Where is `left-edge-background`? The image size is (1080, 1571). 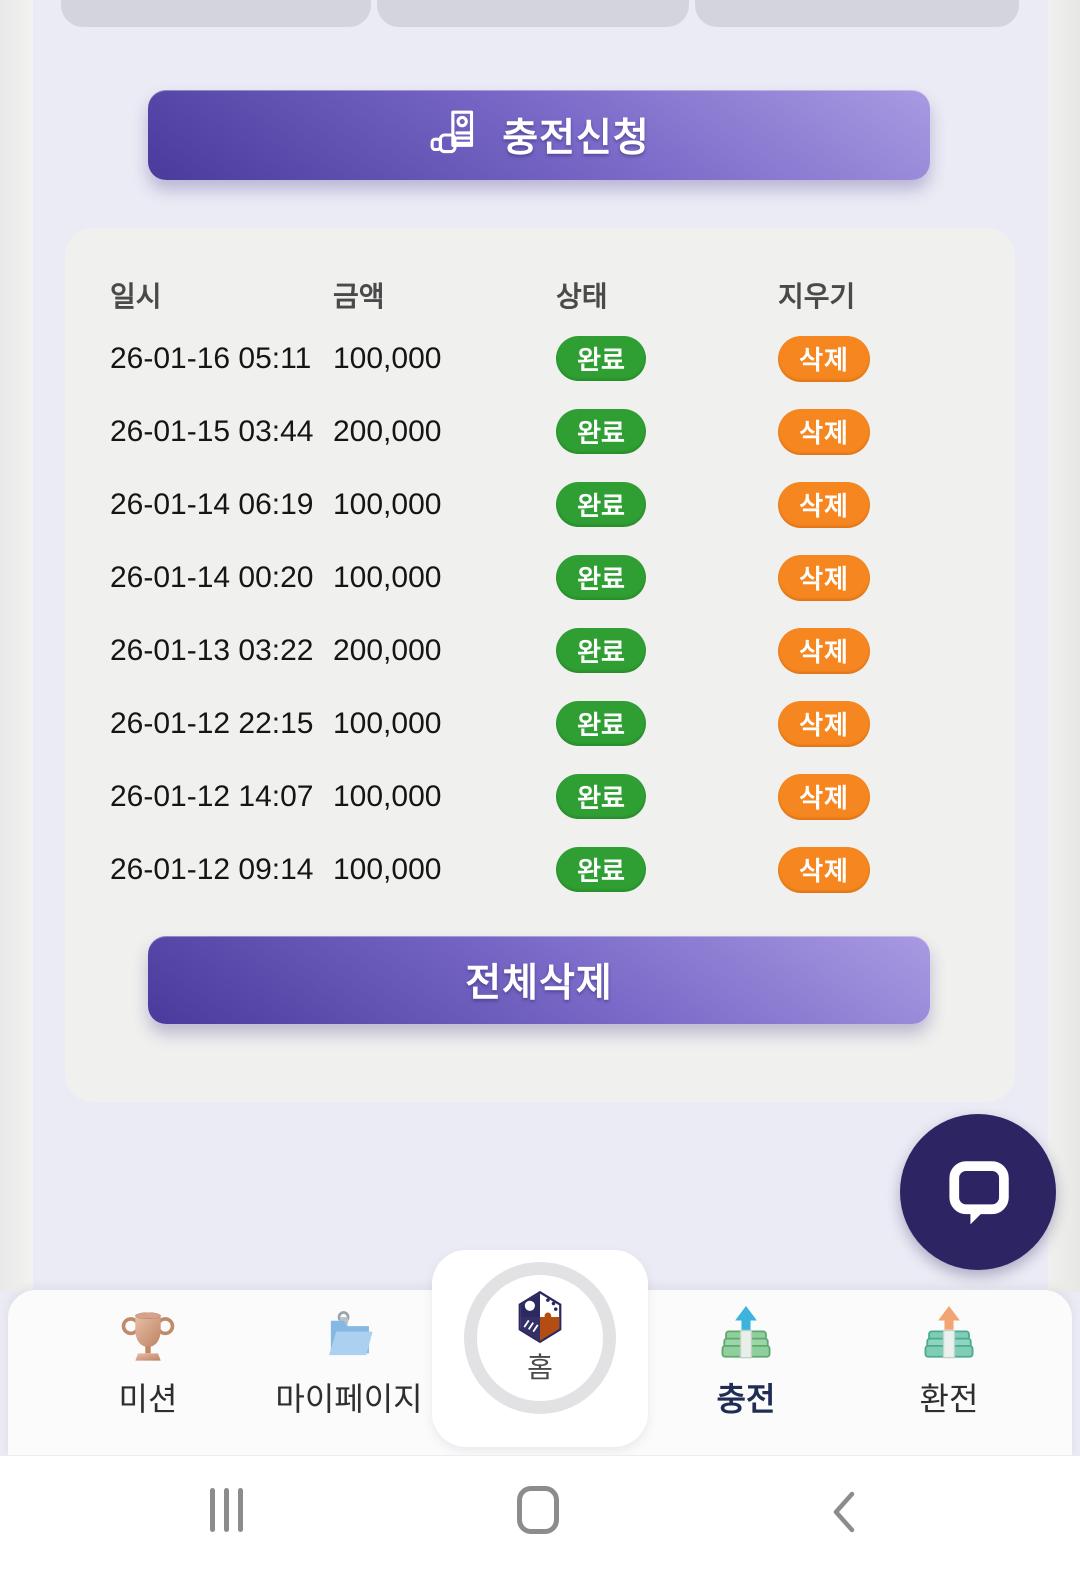
left-edge-background is located at coordinates (16, 646).